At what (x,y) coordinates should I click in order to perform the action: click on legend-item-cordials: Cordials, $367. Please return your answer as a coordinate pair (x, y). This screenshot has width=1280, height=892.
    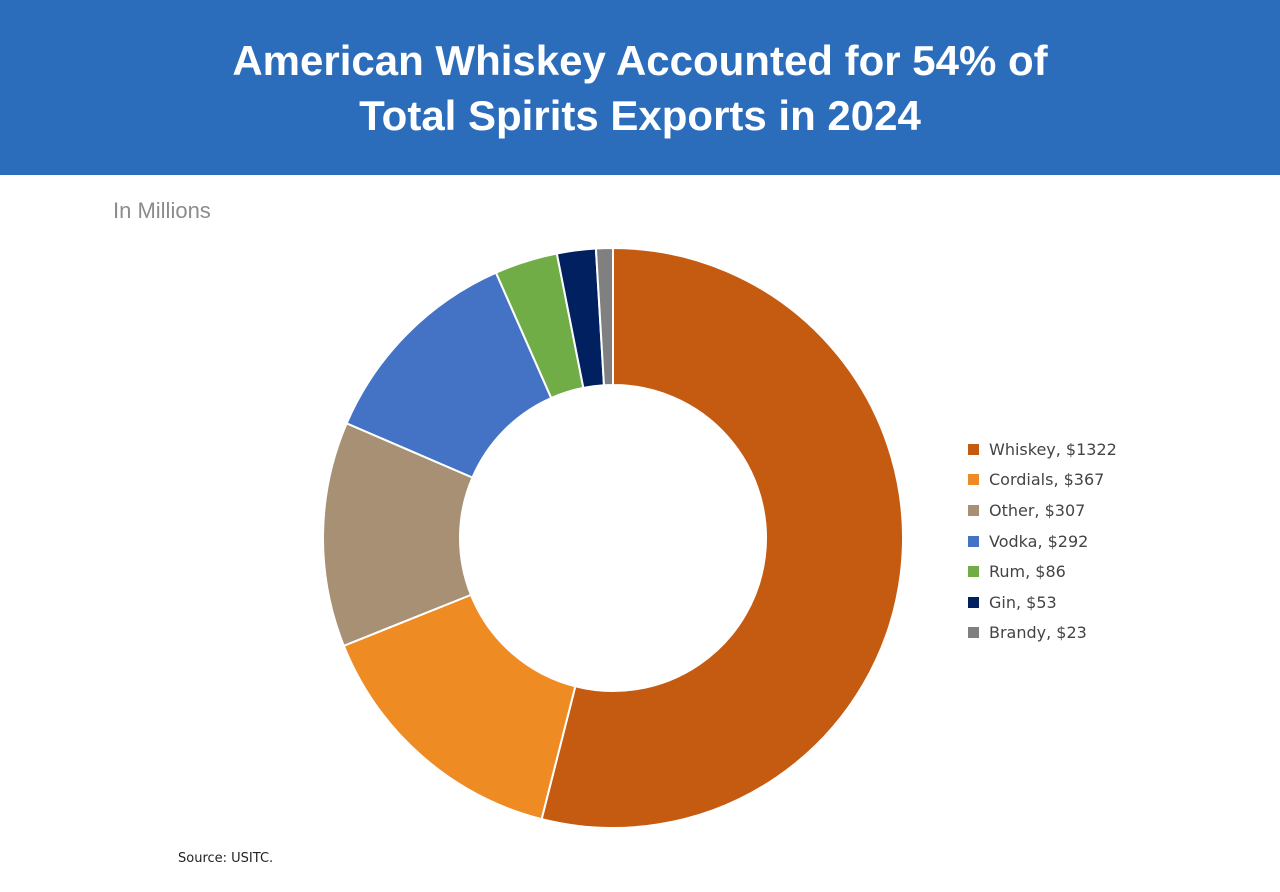
    Looking at the image, I should click on (1042, 480).